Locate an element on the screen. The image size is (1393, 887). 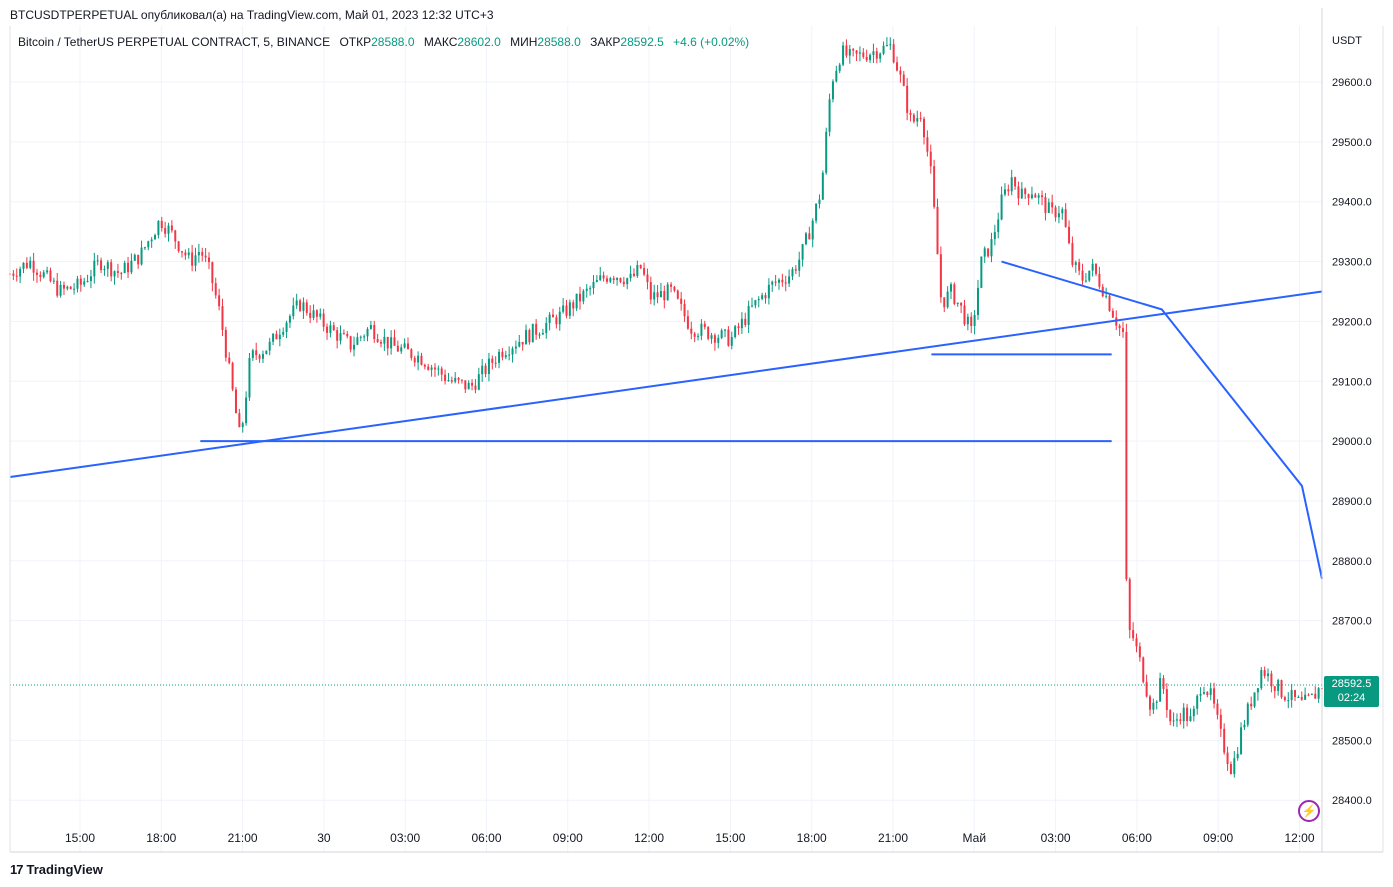
tradingview-logo: 17 TradingView is located at coordinates (56, 869).